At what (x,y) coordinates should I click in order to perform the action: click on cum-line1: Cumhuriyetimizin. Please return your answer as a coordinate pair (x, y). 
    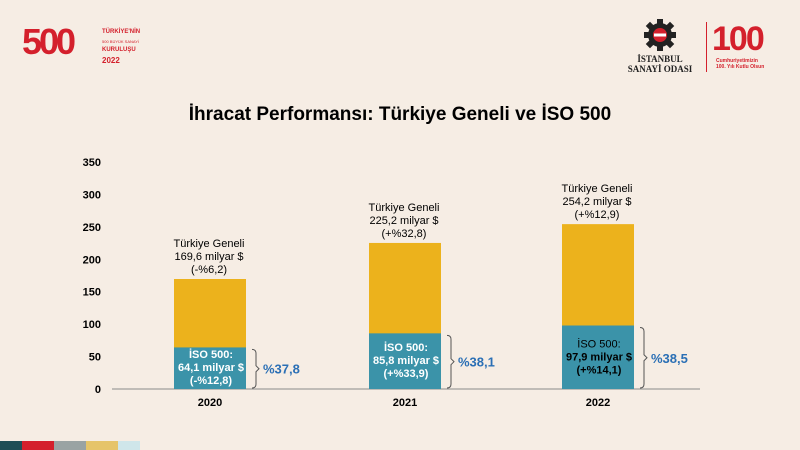
    Looking at the image, I should click on (737, 61).